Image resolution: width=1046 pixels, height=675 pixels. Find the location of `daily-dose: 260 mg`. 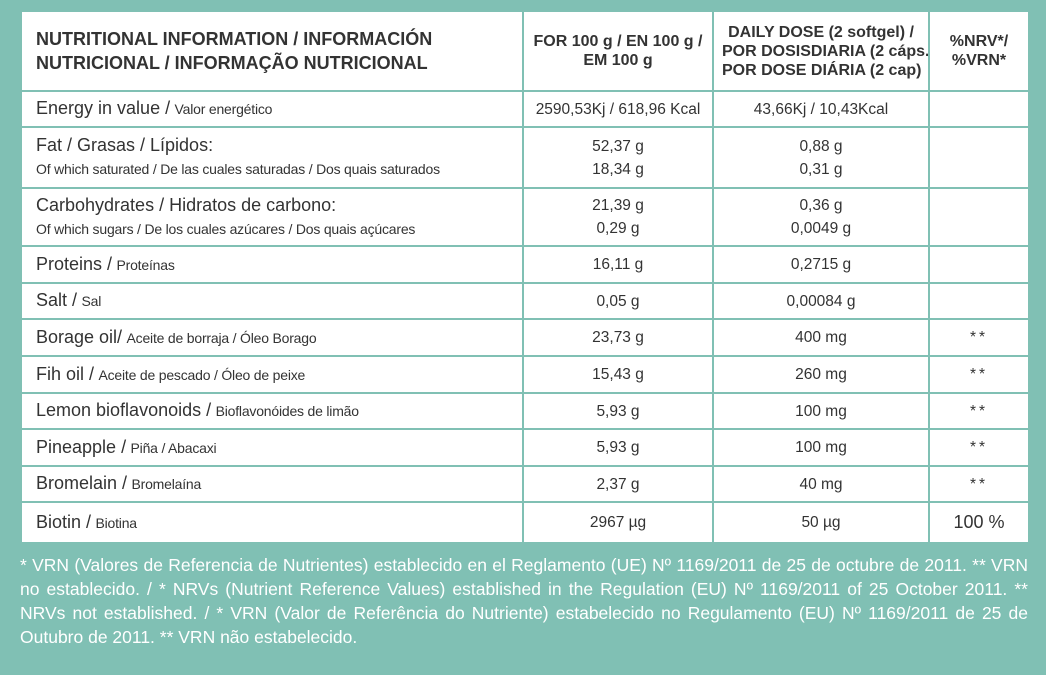

daily-dose: 260 mg is located at coordinates (821, 374).